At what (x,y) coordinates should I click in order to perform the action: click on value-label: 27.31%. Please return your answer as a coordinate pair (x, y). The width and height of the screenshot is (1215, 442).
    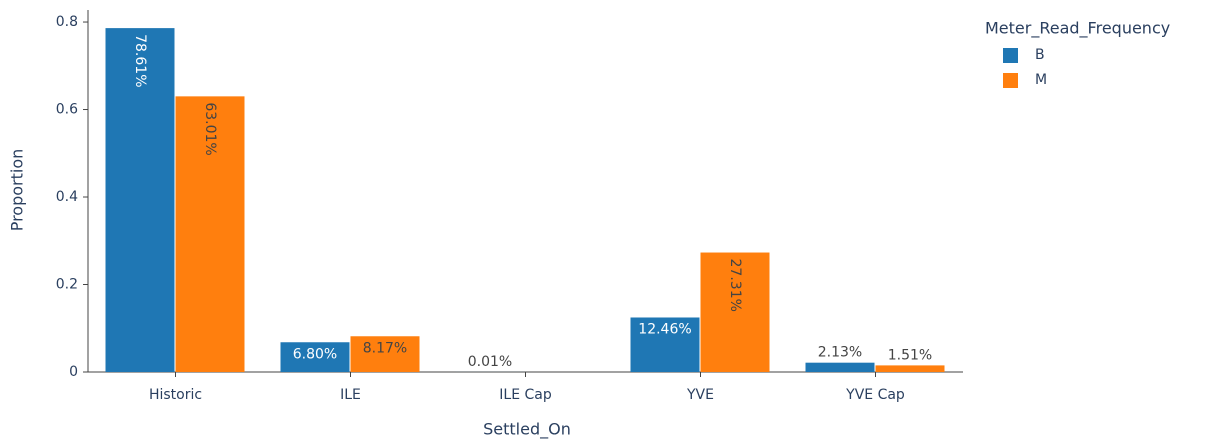
    Looking at the image, I should click on (735, 285).